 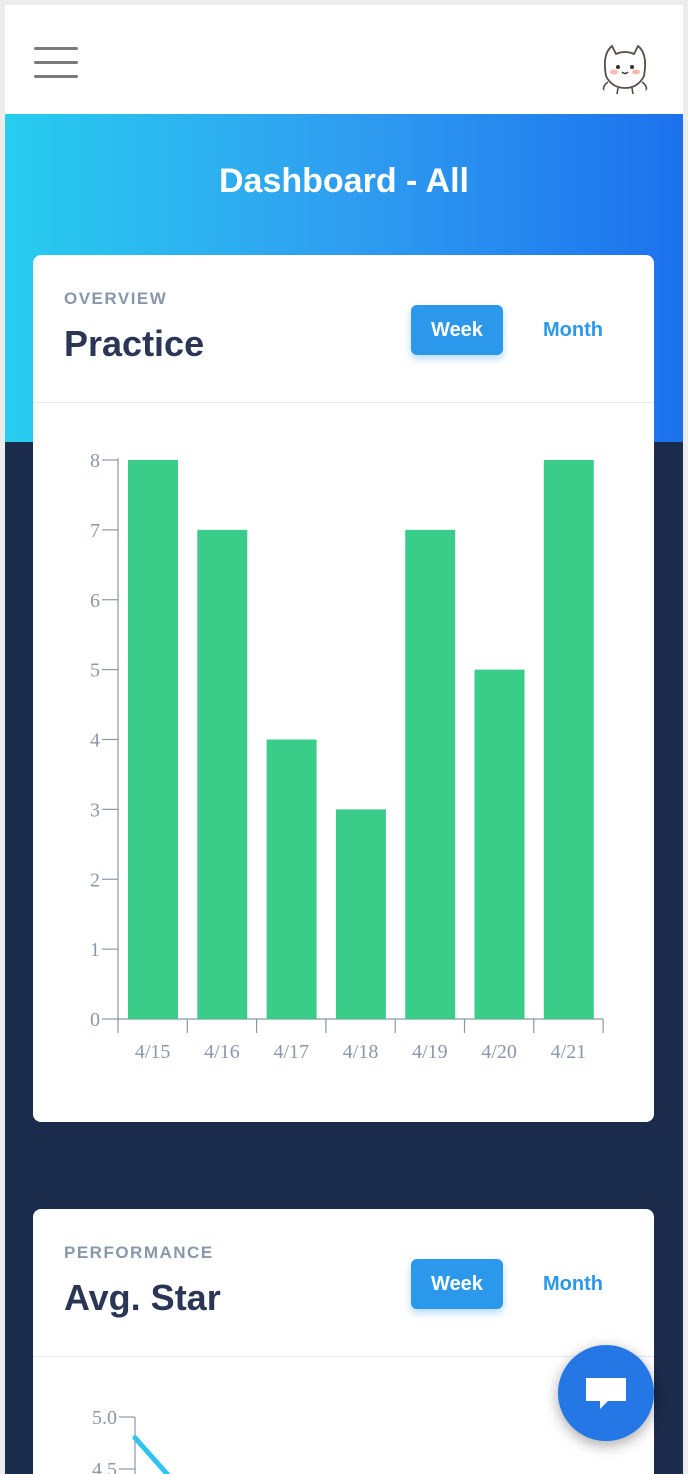 What do you see at coordinates (430, 1052) in the screenshot?
I see `x-tick-label: 4/19` at bounding box center [430, 1052].